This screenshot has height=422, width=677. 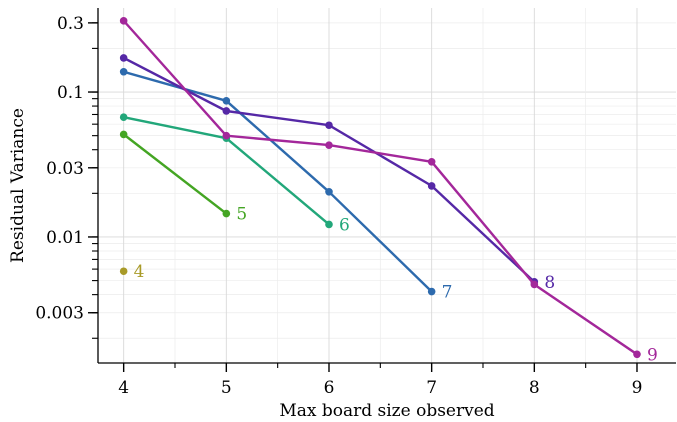 What do you see at coordinates (344, 225) in the screenshot?
I see `series-end-label-6: 6` at bounding box center [344, 225].